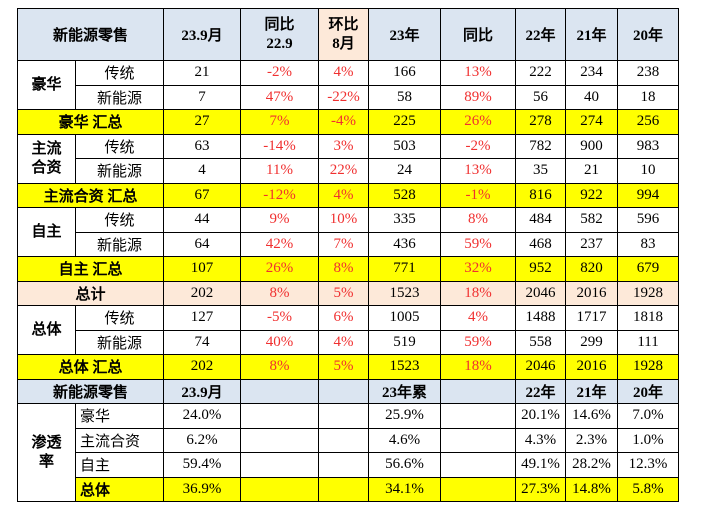 The width and height of the screenshot is (704, 521). What do you see at coordinates (202, 465) in the screenshot?
I see `value-cell: 59.4%` at bounding box center [202, 465].